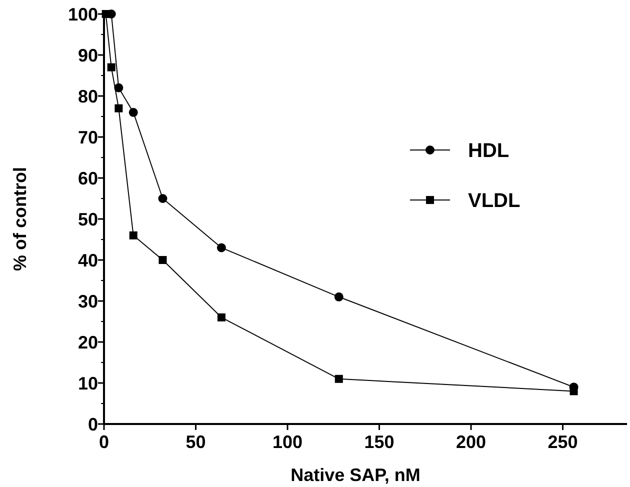 This screenshot has height=487, width=630. Describe the element at coordinates (196, 442) in the screenshot. I see `x-tick-label: 50` at that location.